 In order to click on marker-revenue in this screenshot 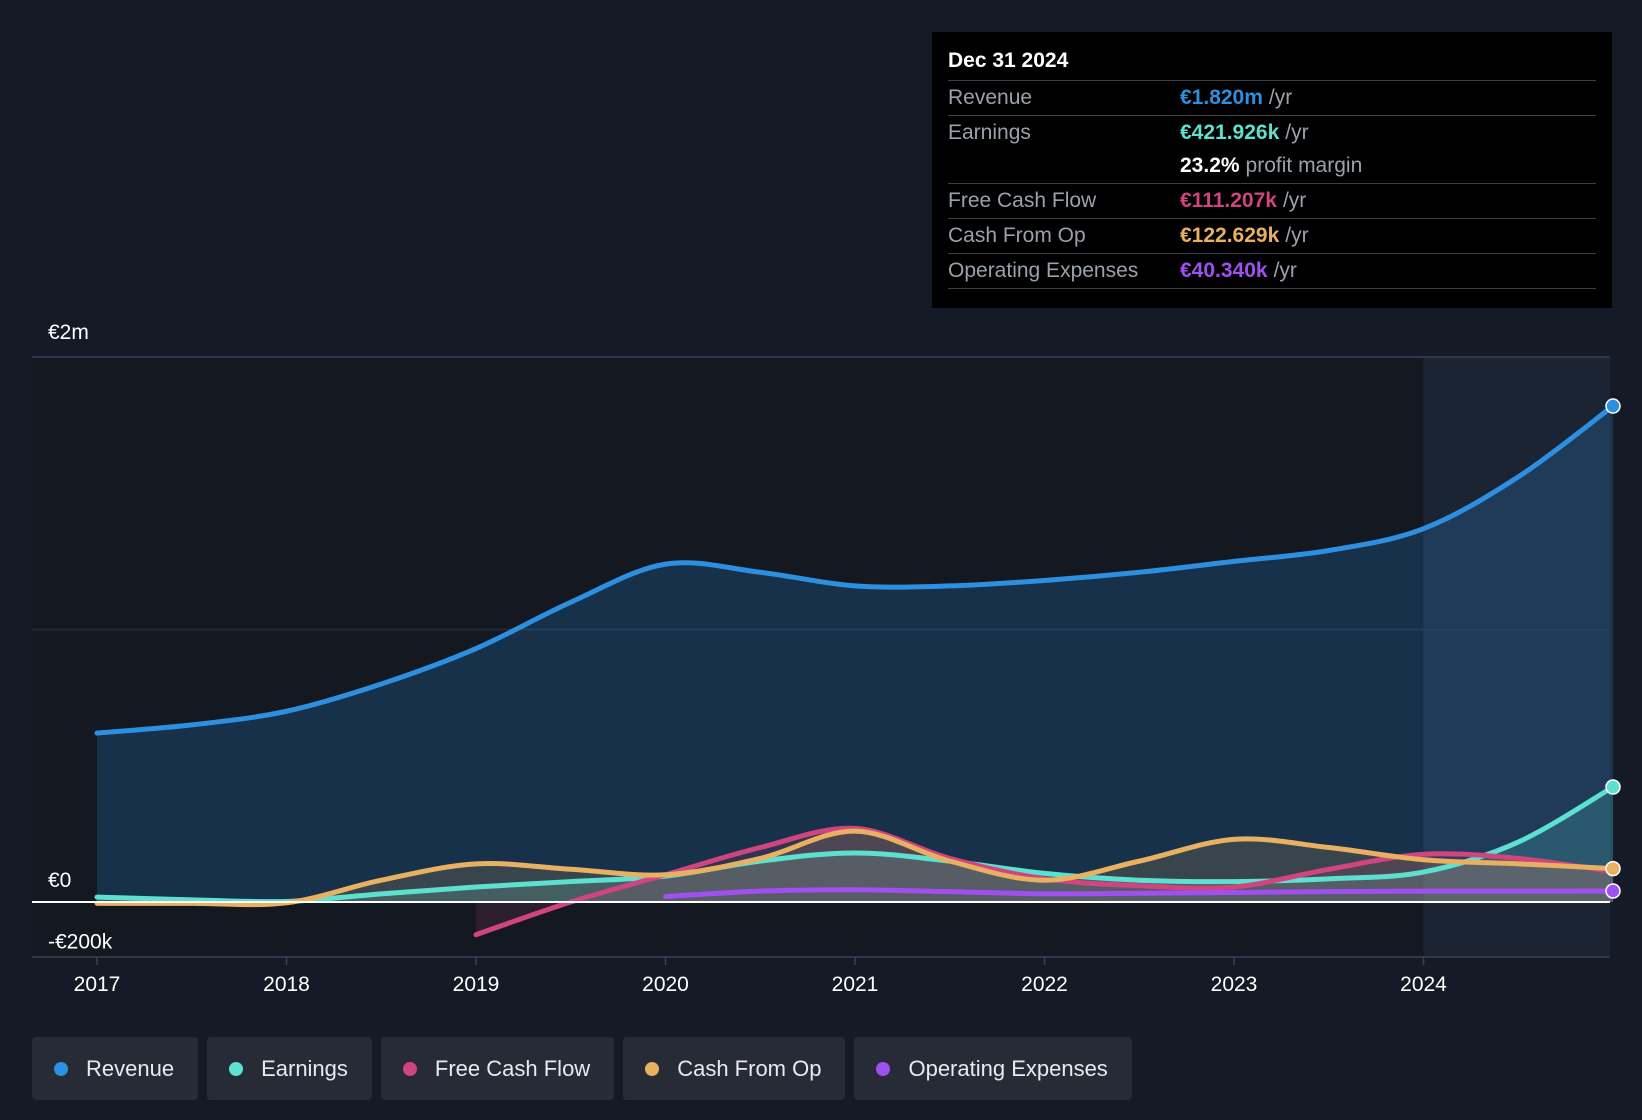, I will do `click(1613, 406)`.